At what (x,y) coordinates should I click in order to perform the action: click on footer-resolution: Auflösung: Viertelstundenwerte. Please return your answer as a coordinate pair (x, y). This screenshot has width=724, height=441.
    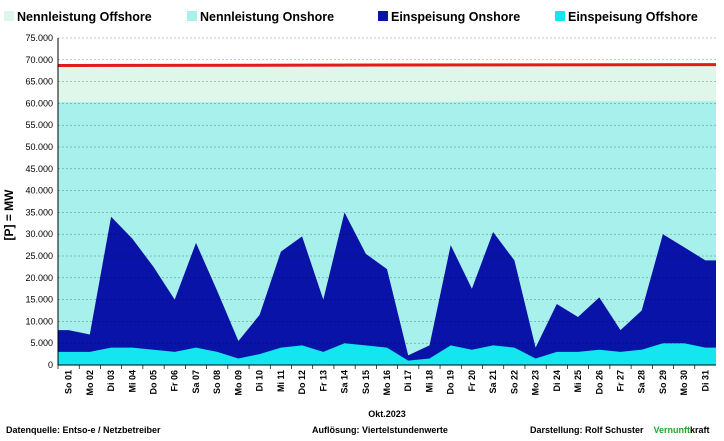
    Looking at the image, I should click on (380, 430).